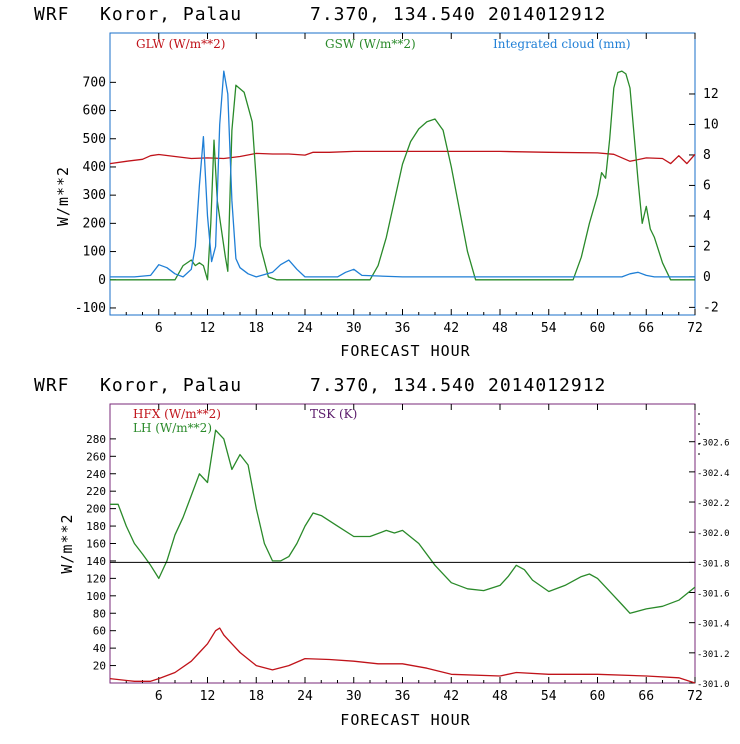 The height and width of the screenshot is (744, 740). I want to click on legend-entry-1: GLW (W/m**2), so click(180, 44).